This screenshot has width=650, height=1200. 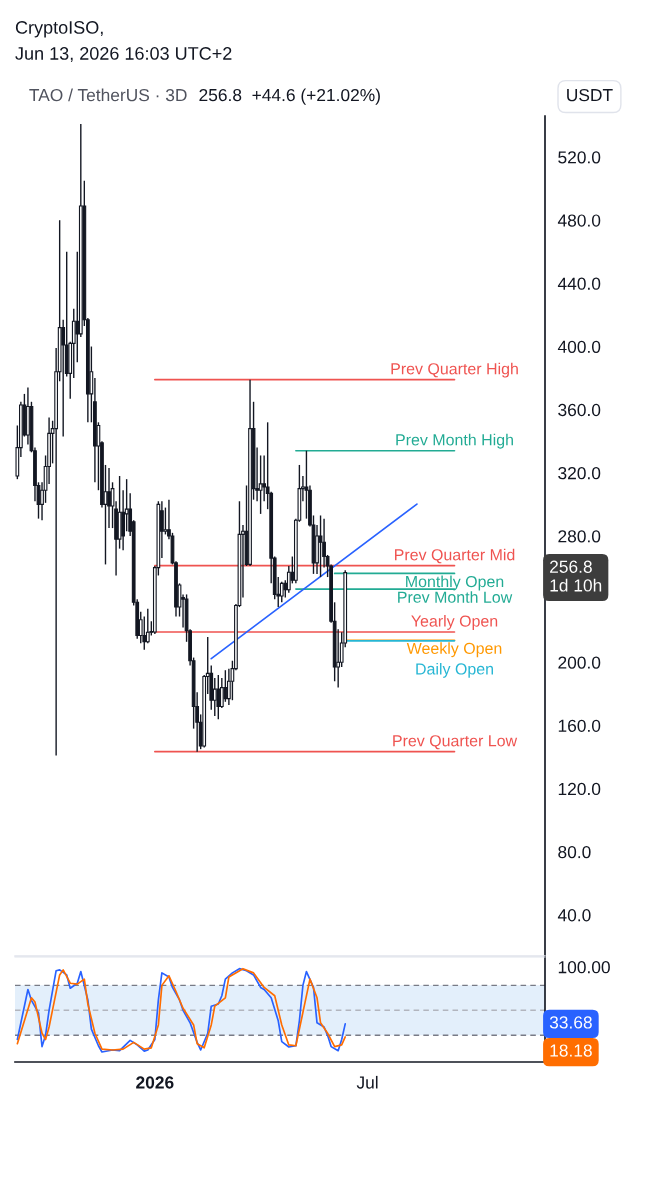 What do you see at coordinates (454, 622) in the screenshot?
I see `series-label: Yearly Open` at bounding box center [454, 622].